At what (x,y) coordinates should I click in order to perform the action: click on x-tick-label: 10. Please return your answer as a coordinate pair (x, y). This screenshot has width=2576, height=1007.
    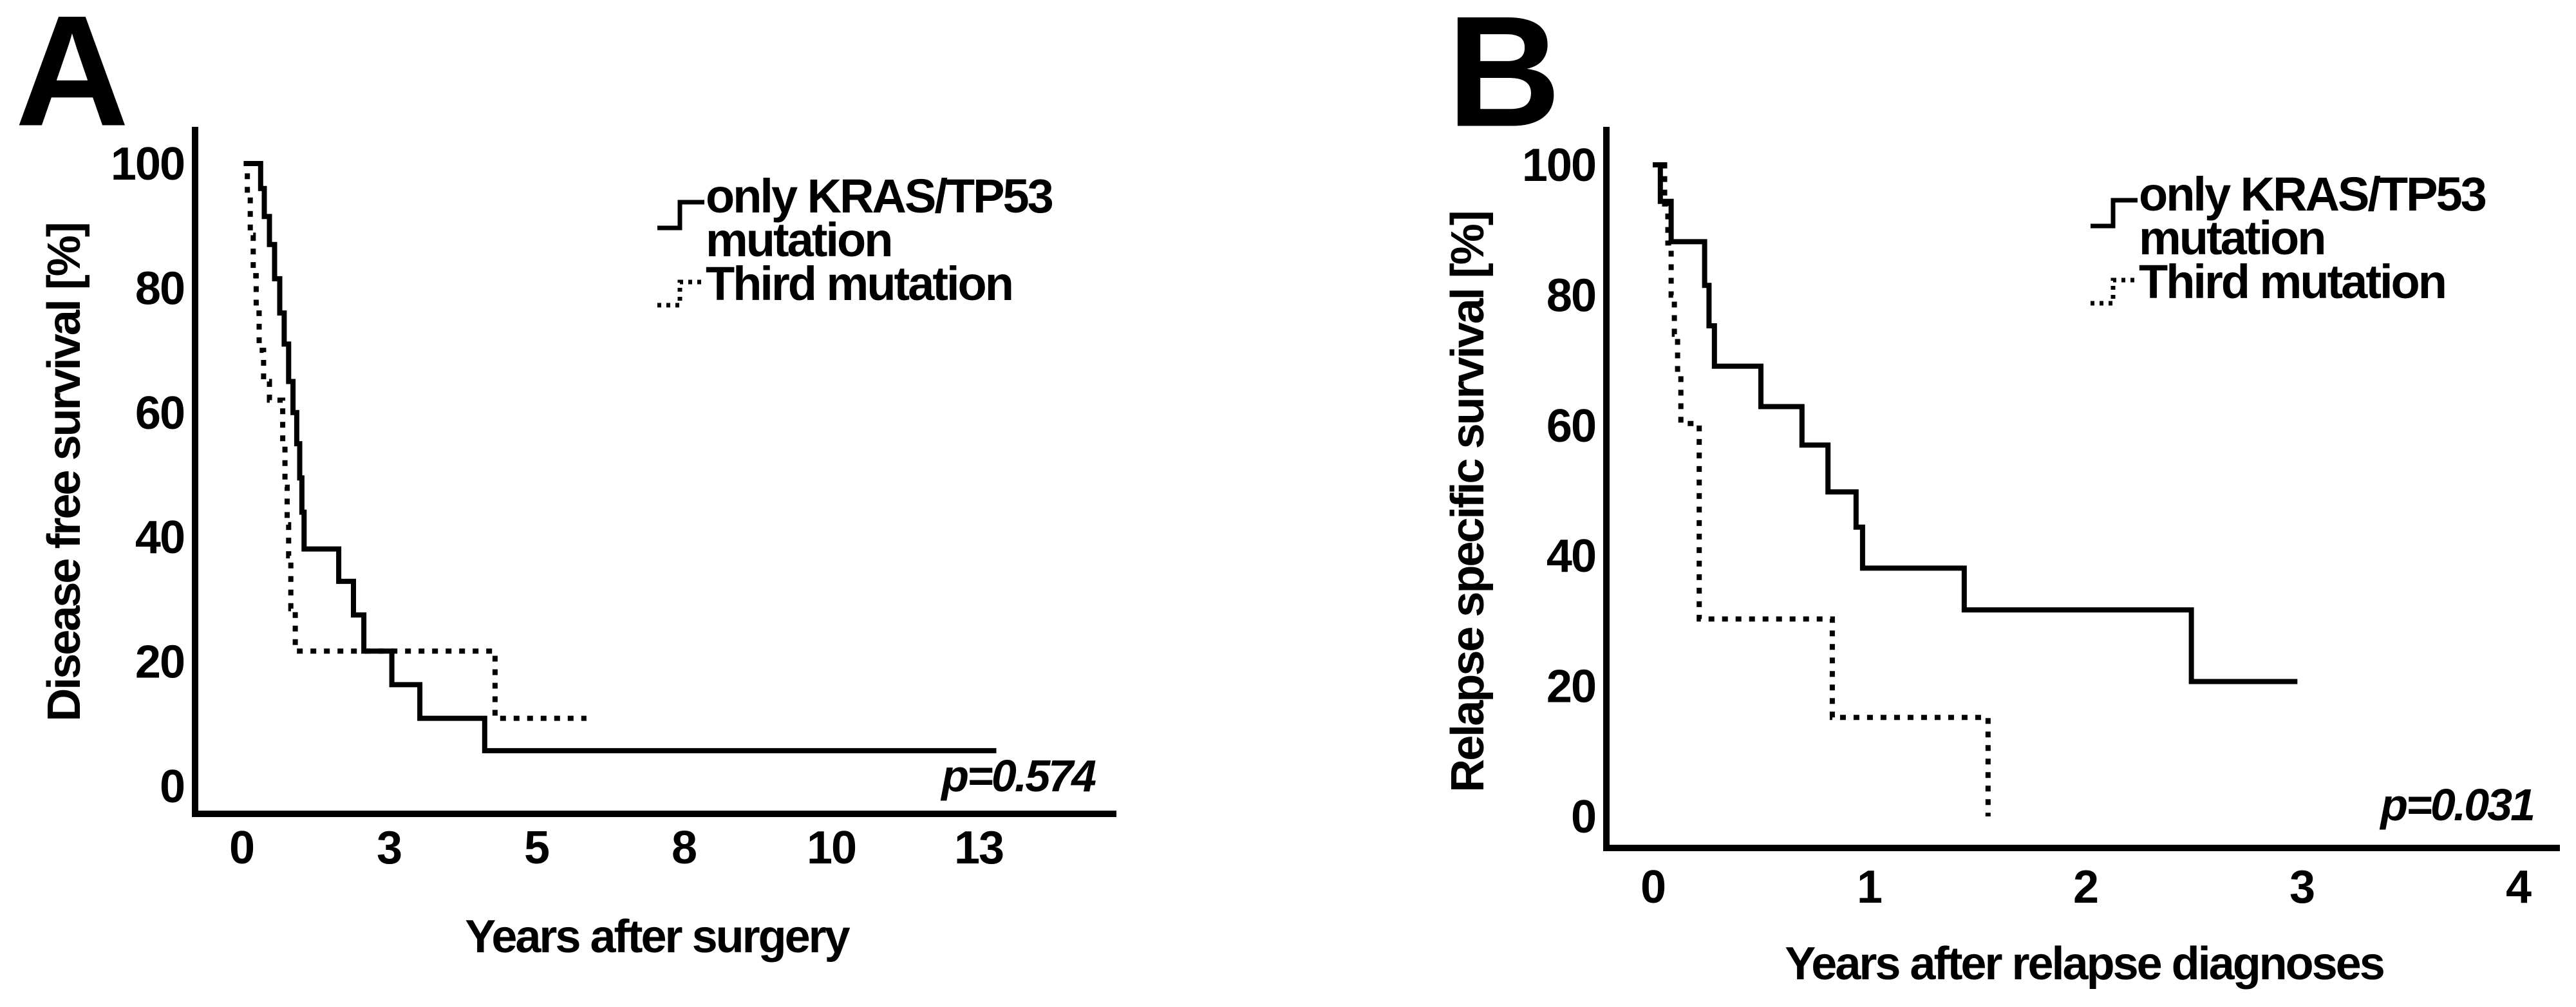
    Looking at the image, I should click on (831, 848).